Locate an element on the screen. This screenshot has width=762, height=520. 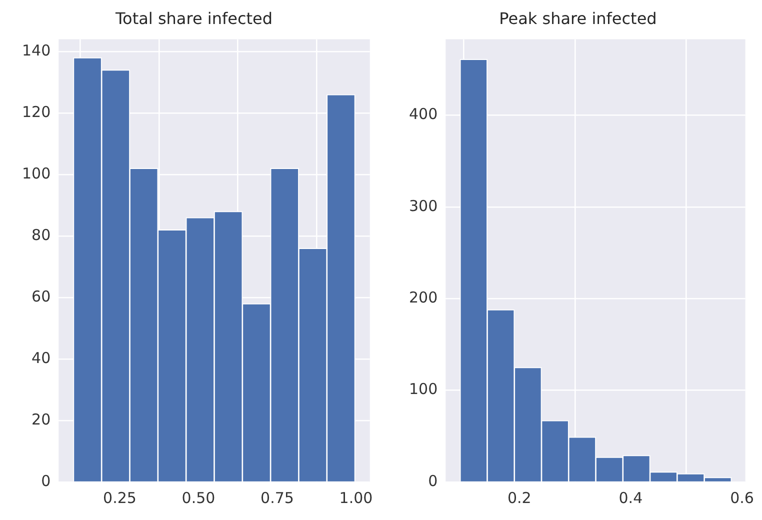
y-tick-label: 140 is located at coordinates (36, 50).